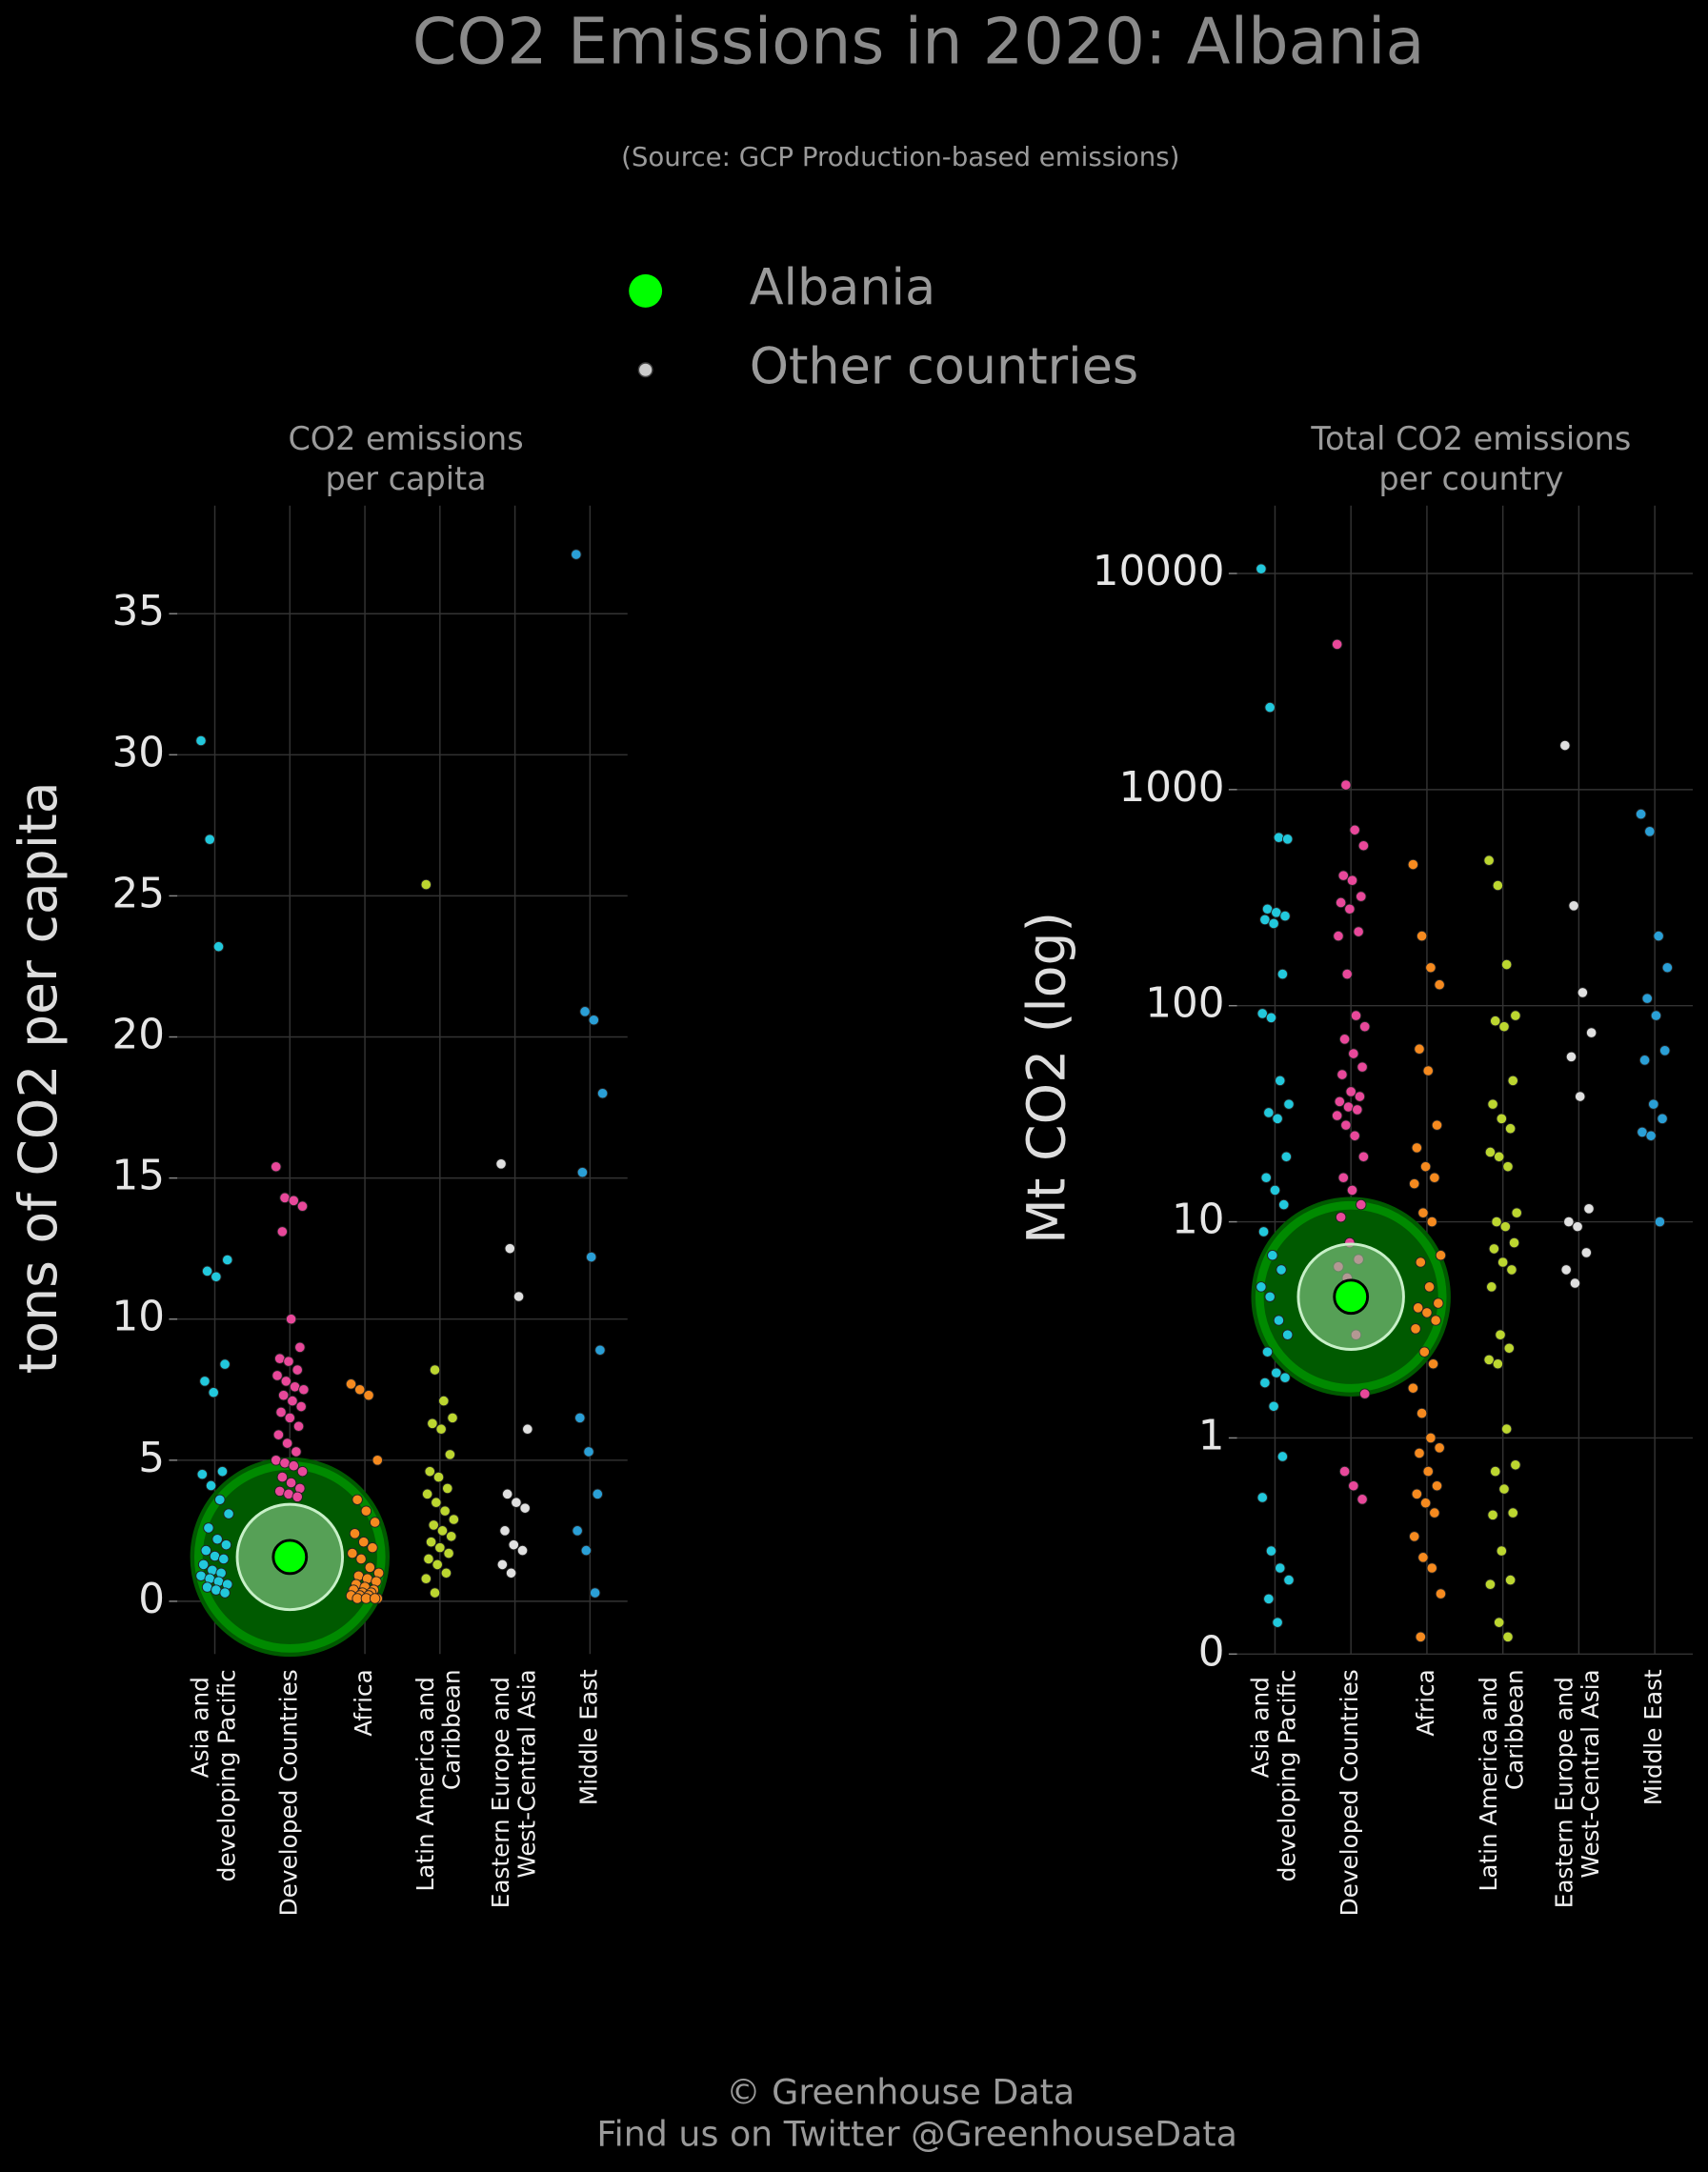 This screenshot has height=2172, width=1708. I want to click on x-tick-label: Middle East, so click(1653, 1737).